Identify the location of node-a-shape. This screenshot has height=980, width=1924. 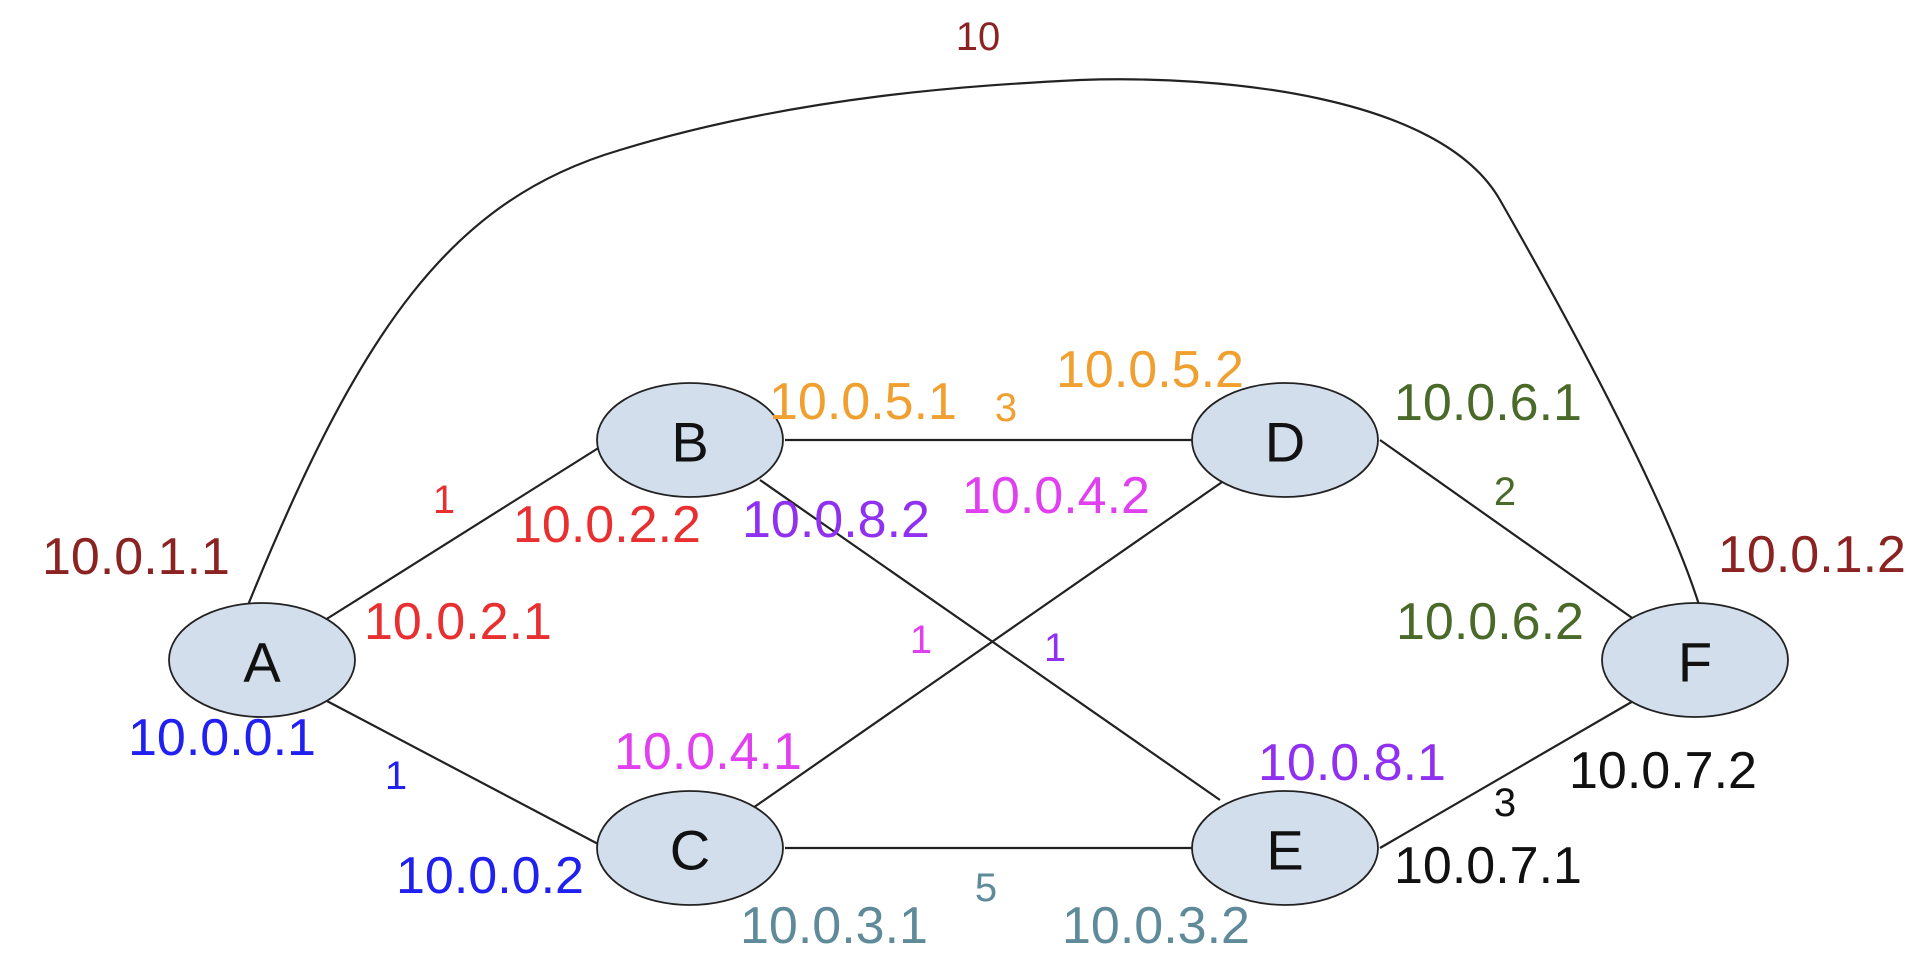
(262, 660).